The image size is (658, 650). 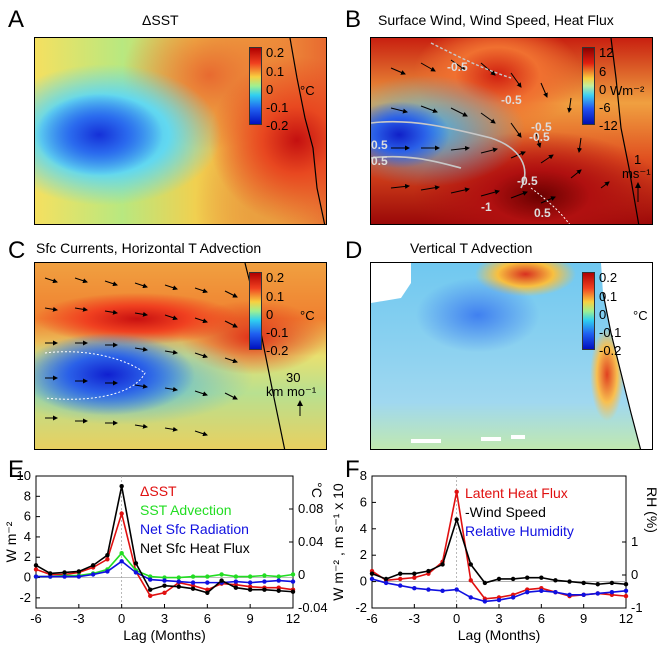 What do you see at coordinates (338, 542) in the screenshot?
I see `y-axis-label: W m⁻² , m s⁻¹ x 10` at bounding box center [338, 542].